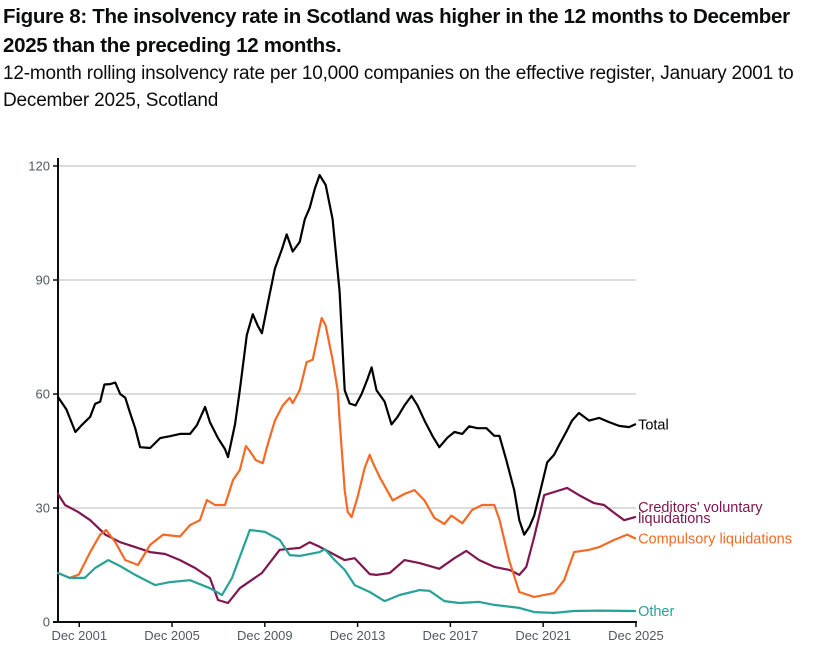 The image size is (820, 656). I want to click on series-line-creditors-voluntary-liquidations, so click(346, 545).